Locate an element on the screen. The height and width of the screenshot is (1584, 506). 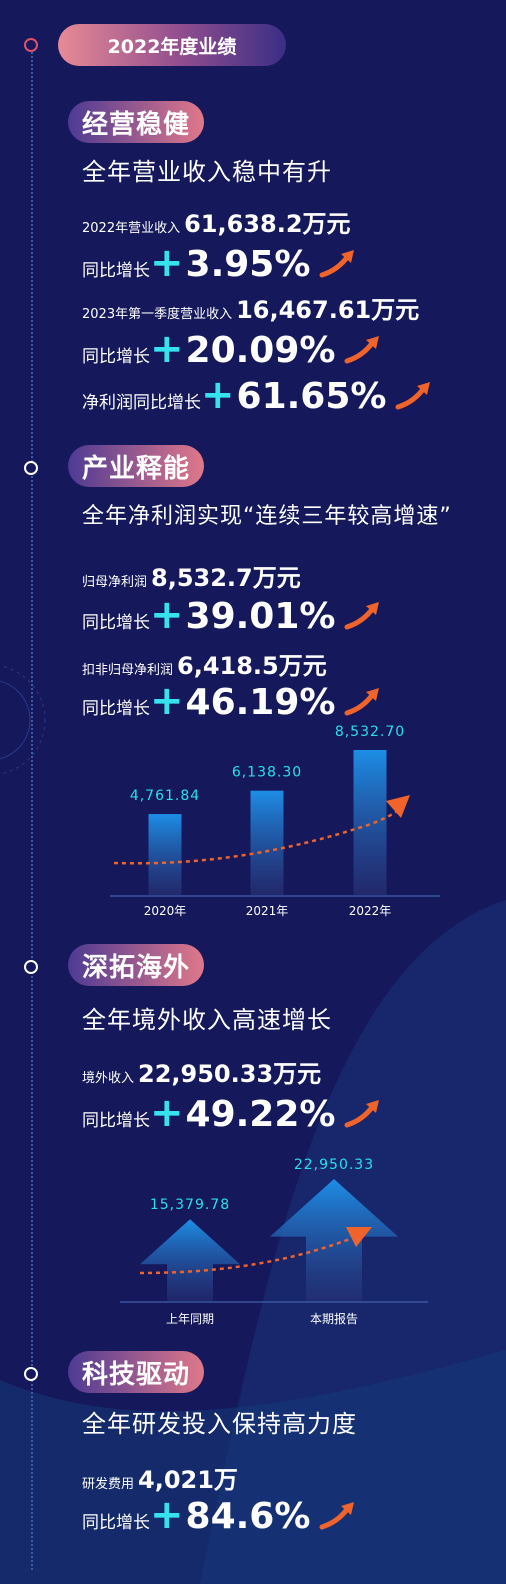
section-subtitle: 全年境外收入高速增长 is located at coordinates (207, 1020).